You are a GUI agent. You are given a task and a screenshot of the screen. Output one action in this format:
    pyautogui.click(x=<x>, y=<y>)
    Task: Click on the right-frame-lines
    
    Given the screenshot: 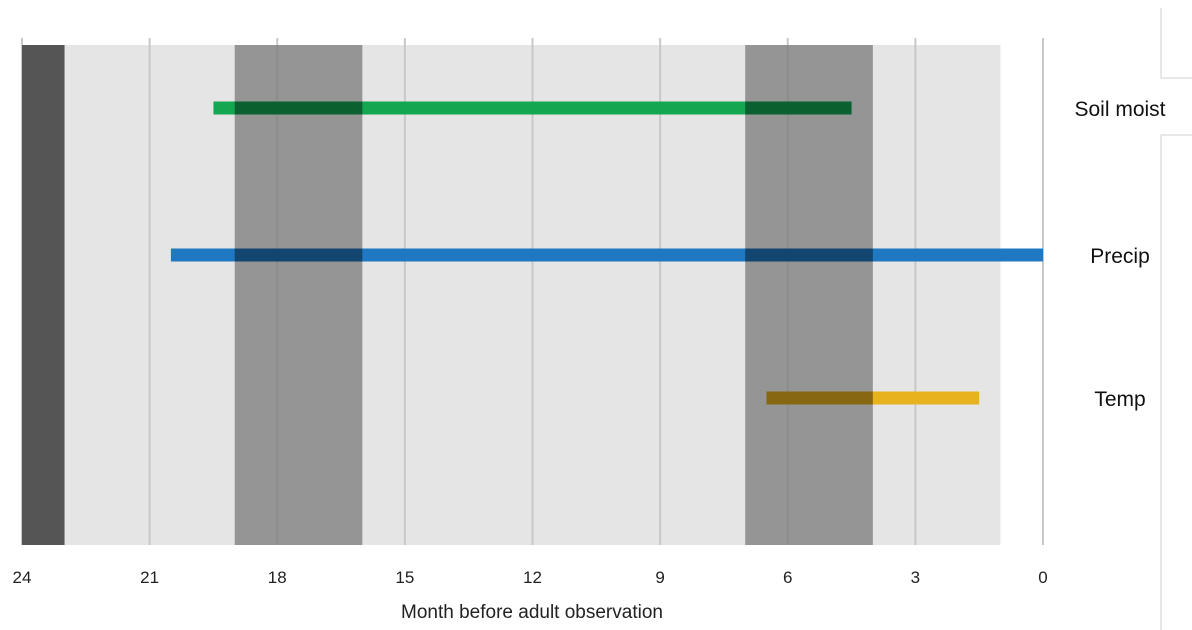 What is the action you would take?
    pyautogui.click(x=1176, y=319)
    